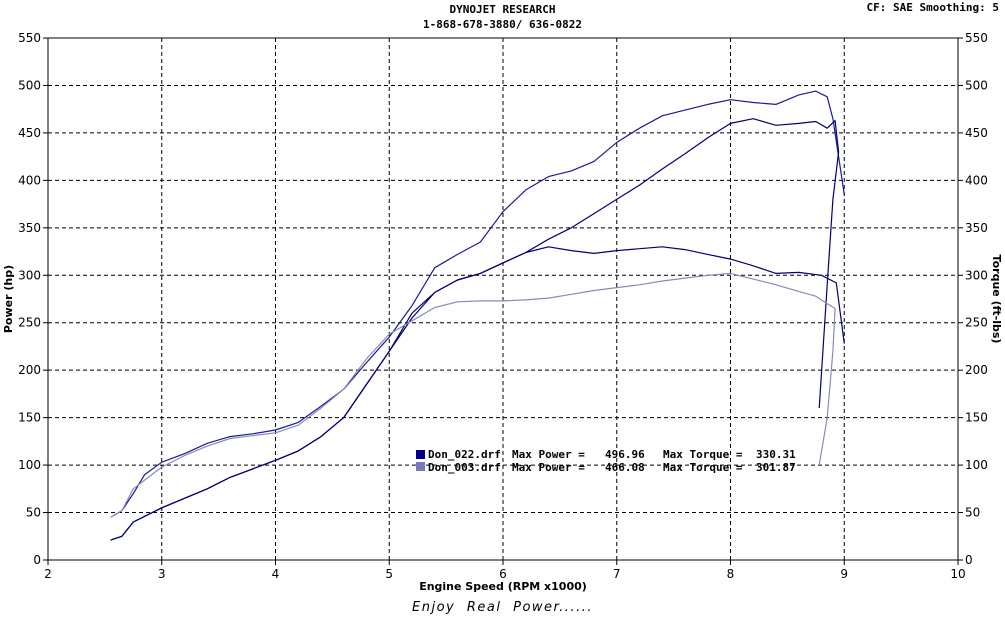 The width and height of the screenshot is (1005, 617). Describe the element at coordinates (731, 574) in the screenshot. I see `x-tick-label: 8` at that location.